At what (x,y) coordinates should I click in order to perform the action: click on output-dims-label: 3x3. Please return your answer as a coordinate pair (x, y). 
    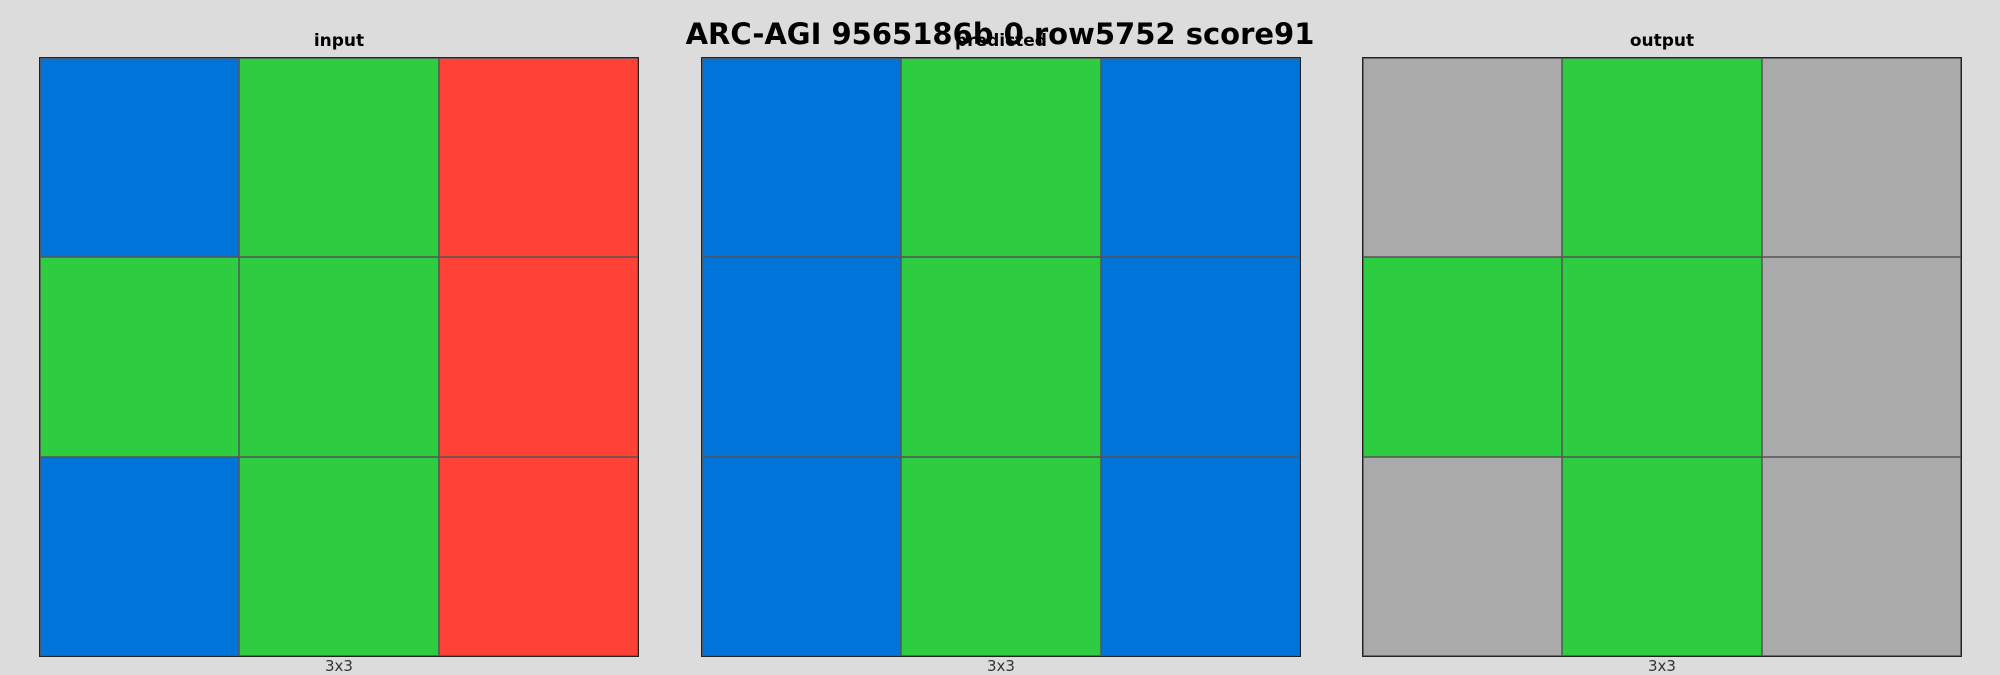
    Looking at the image, I should click on (1662, 666).